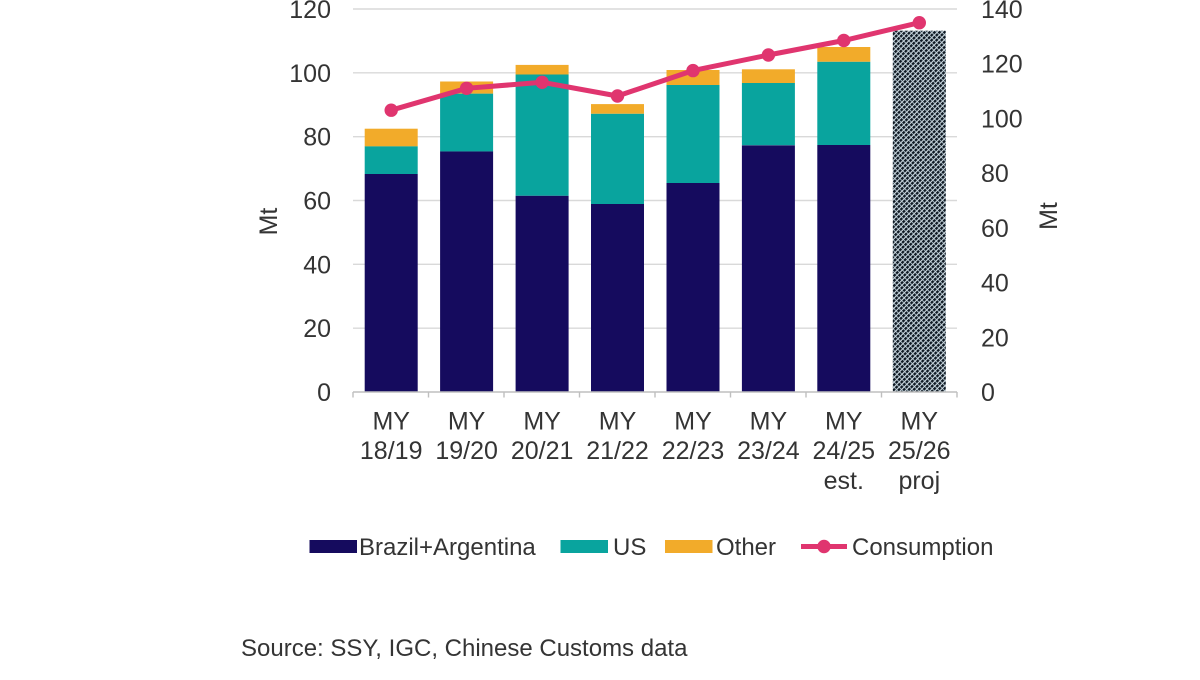 Image resolution: width=1200 pixels, height=680 pixels. I want to click on svg-text: Other, so click(746, 547).